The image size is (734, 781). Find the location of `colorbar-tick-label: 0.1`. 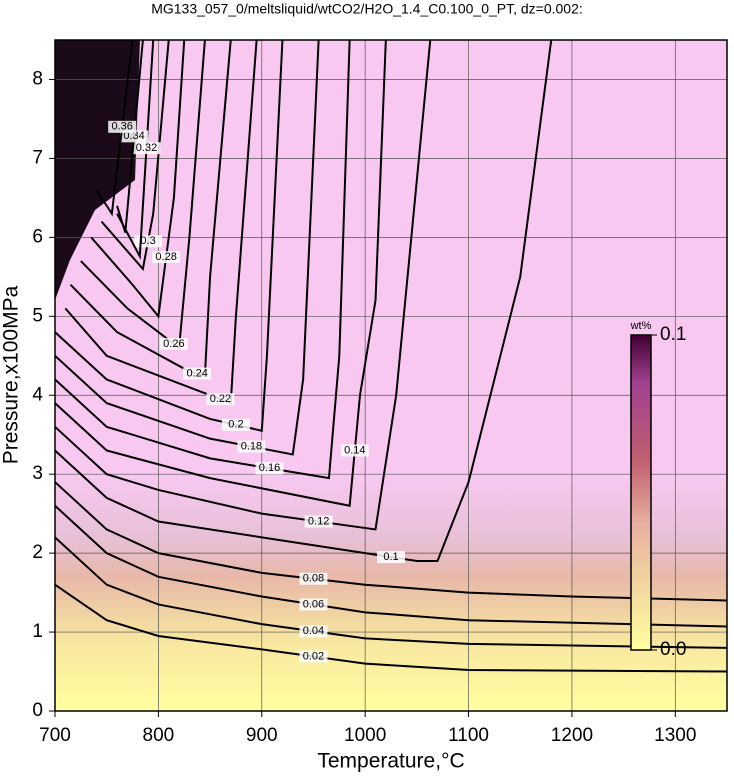

colorbar-tick-label: 0.1 is located at coordinates (673, 334).